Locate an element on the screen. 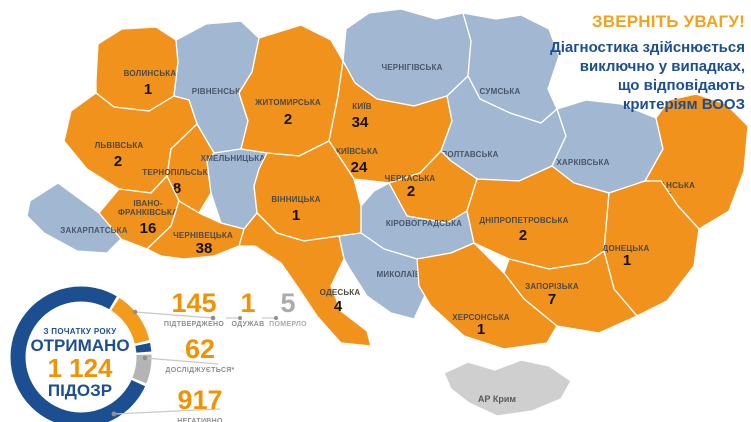  stat-recovered-value: 1 is located at coordinates (248, 303).